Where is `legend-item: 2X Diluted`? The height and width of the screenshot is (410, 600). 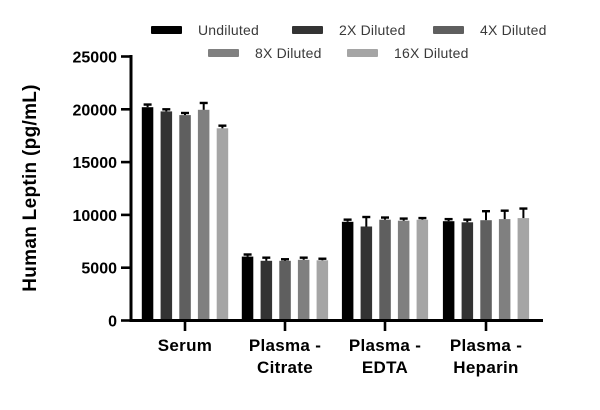 legend-item: 2X Diluted is located at coordinates (349, 30).